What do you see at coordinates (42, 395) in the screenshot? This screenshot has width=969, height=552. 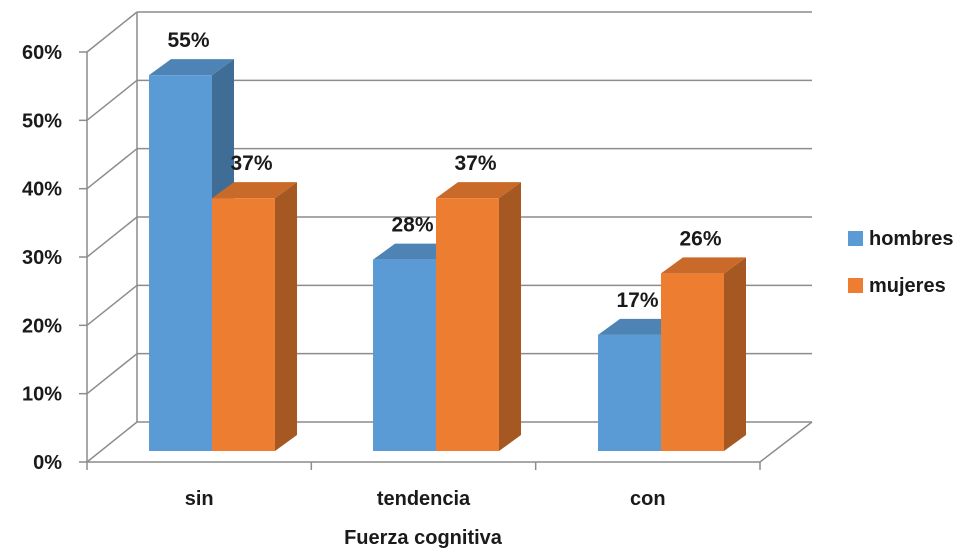 I see `y-tick-label: 10%` at bounding box center [42, 395].